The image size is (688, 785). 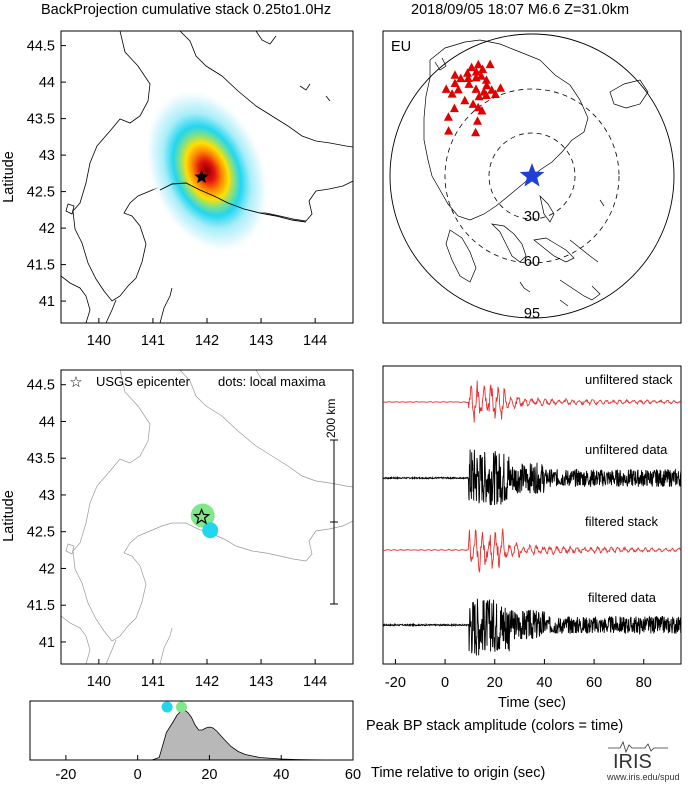 I want to click on iris-logo: IRIS www.iris.edu/spud, so click(x=643, y=761).